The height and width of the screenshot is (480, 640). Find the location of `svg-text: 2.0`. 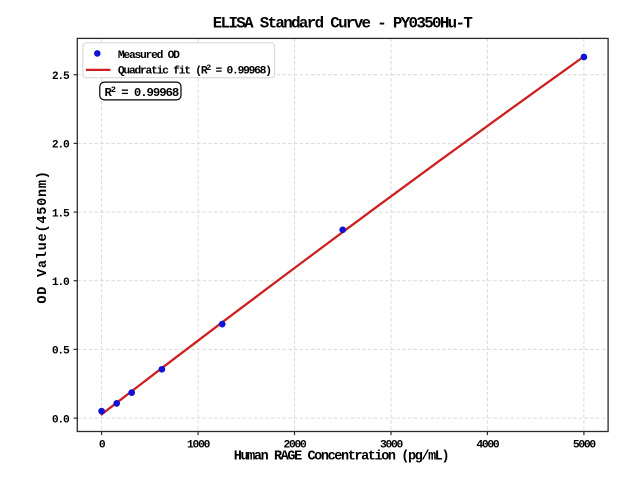

svg-text: 2.0 is located at coordinates (61, 146).